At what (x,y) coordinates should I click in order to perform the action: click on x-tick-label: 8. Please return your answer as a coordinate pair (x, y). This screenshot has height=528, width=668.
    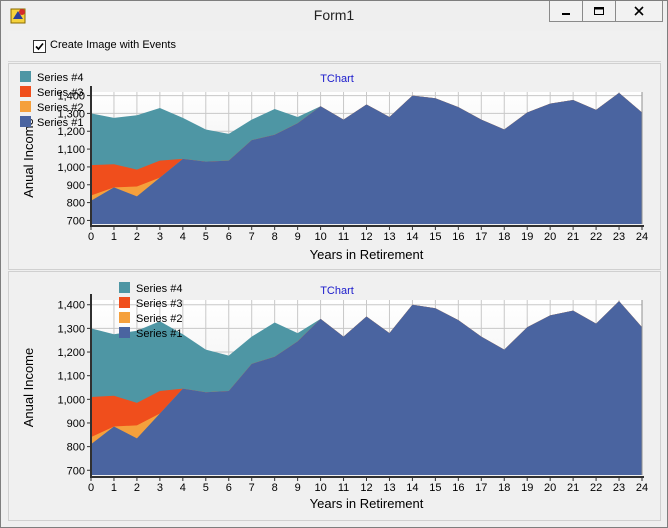
    Looking at the image, I should click on (275, 488).